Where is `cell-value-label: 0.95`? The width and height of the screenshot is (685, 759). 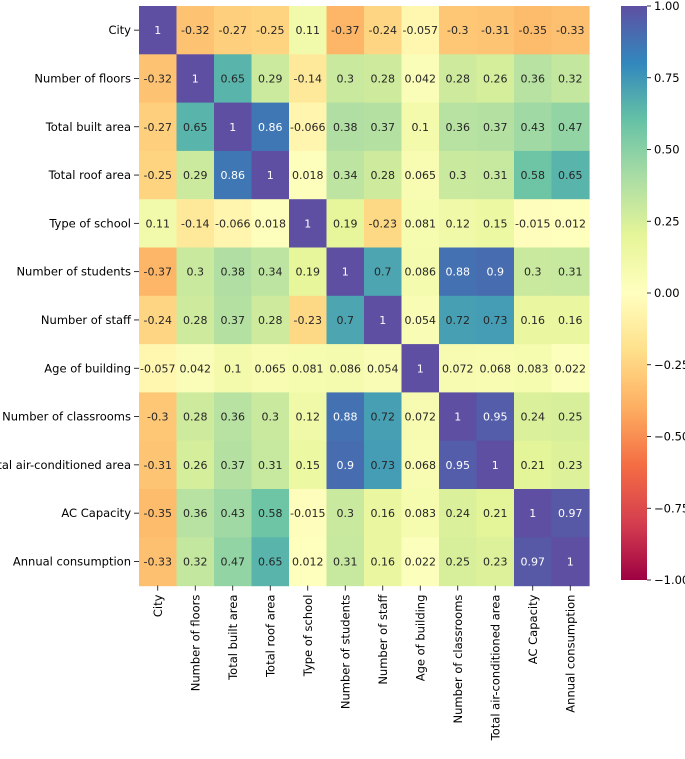
cell-value-label: 0.95 is located at coordinates (458, 465).